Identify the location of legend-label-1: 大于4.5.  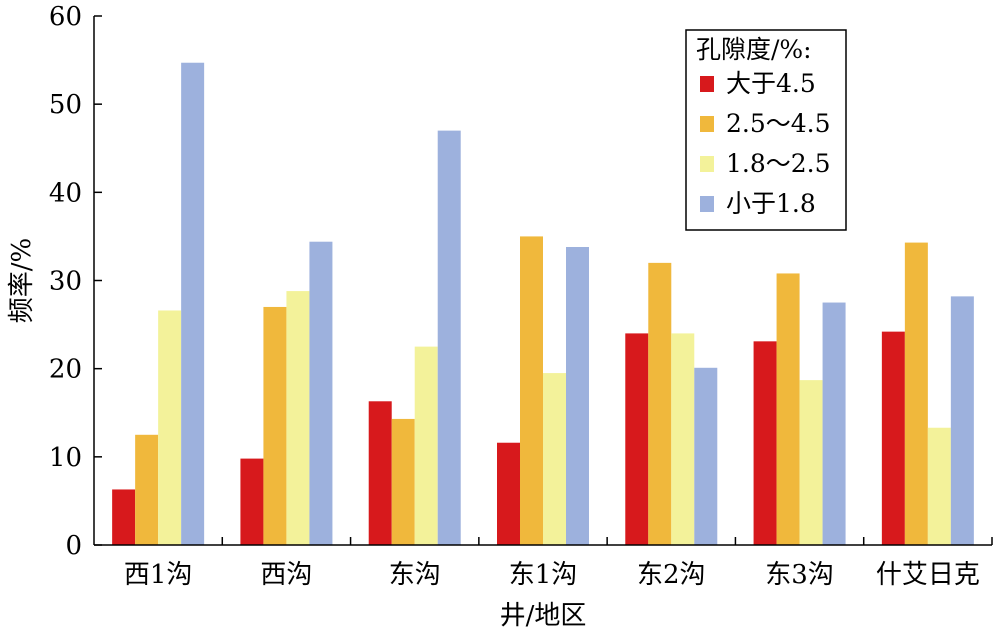
(771, 83).